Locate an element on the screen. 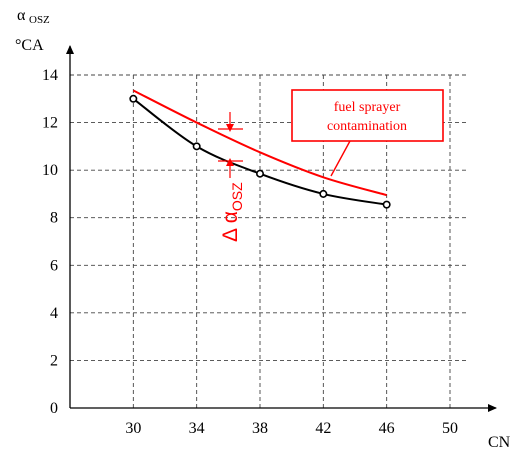 This screenshot has height=452, width=519. series-line is located at coordinates (259, 143).